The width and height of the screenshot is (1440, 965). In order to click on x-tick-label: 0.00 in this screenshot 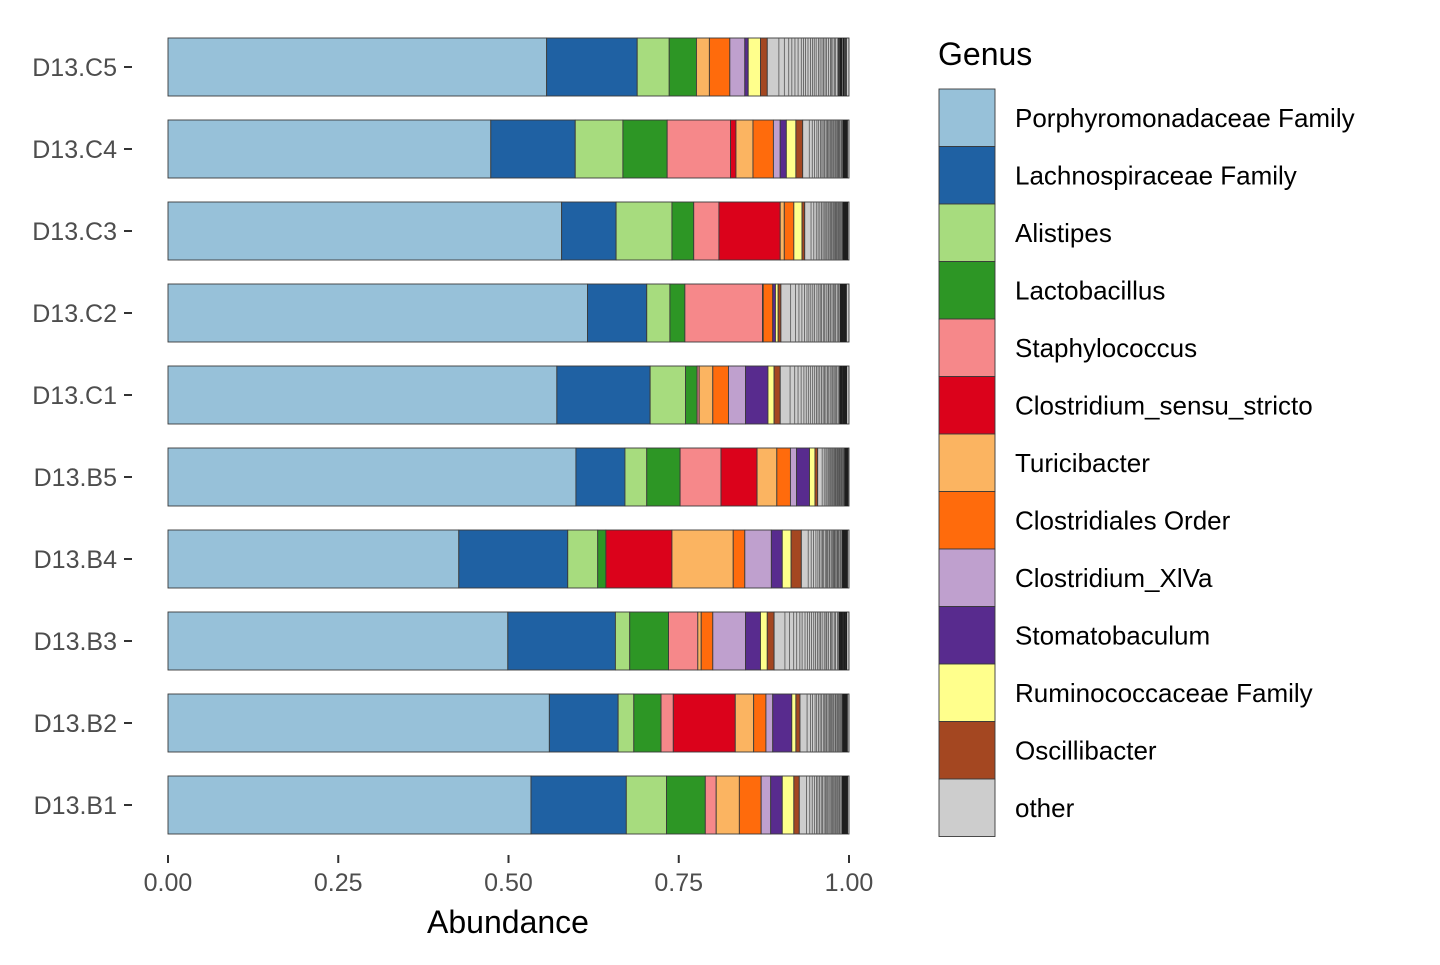, I will do `click(168, 883)`.